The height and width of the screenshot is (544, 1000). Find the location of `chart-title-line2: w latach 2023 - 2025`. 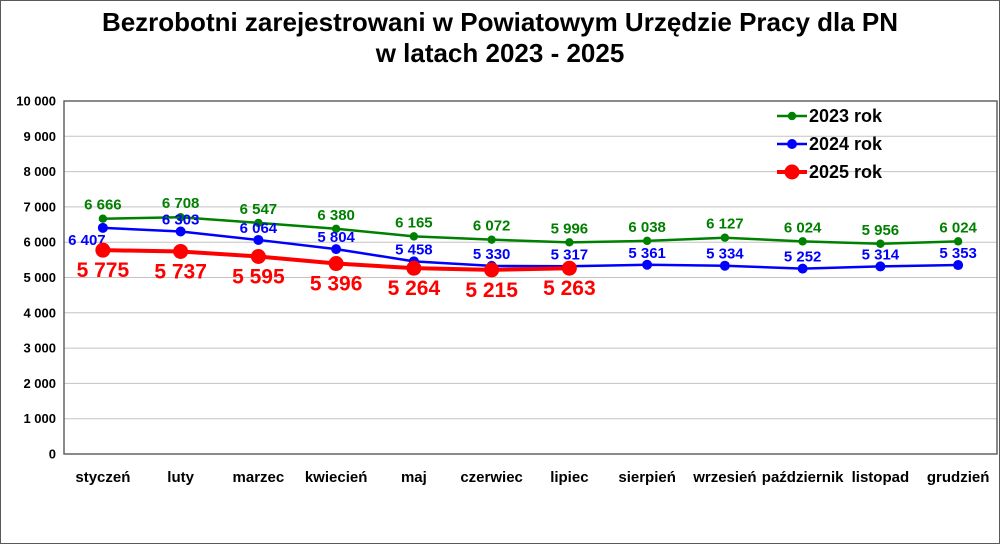

chart-title-line2: w latach 2023 - 2025 is located at coordinates (500, 53).